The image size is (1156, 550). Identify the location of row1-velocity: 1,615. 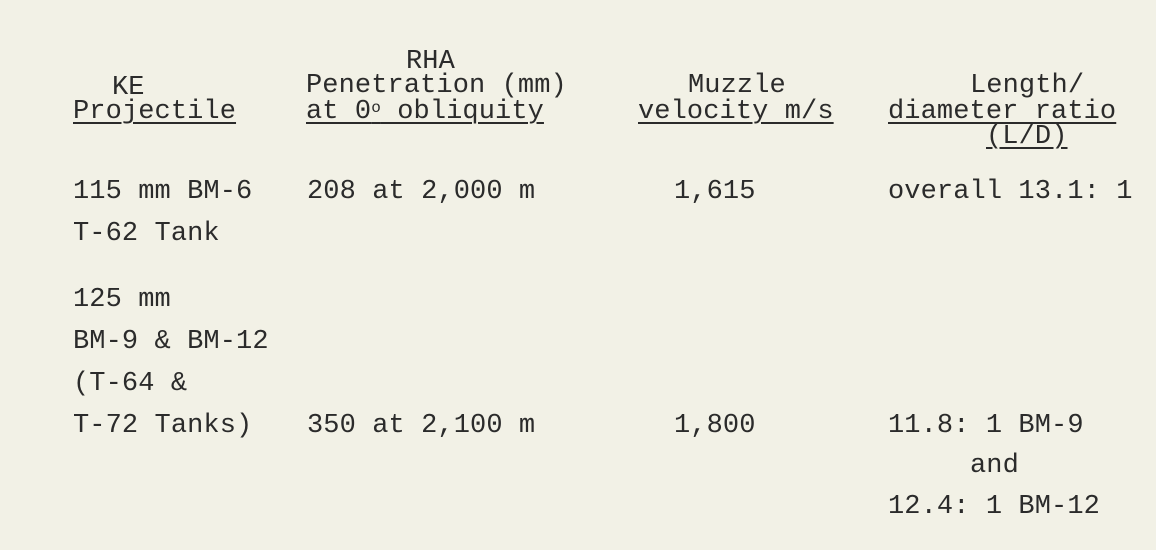
(715, 192).